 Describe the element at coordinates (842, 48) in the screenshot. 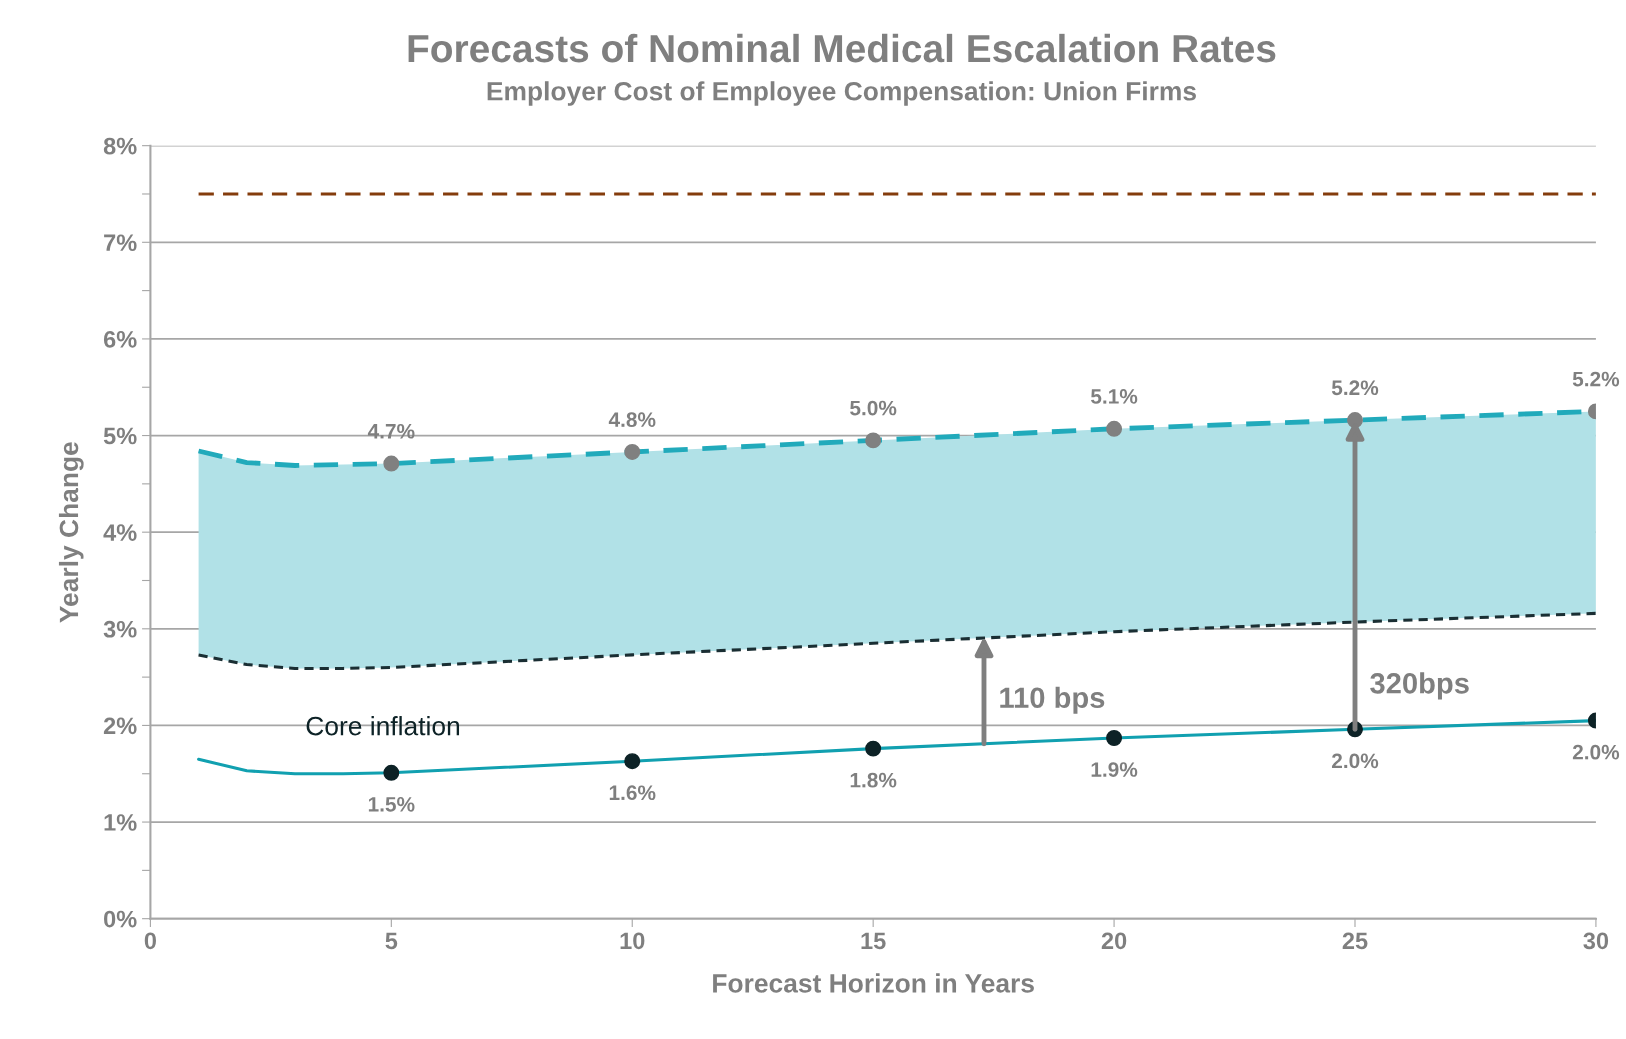

I see `chart-title: Forecasts of Nominal Medical Escalation Rates` at that location.